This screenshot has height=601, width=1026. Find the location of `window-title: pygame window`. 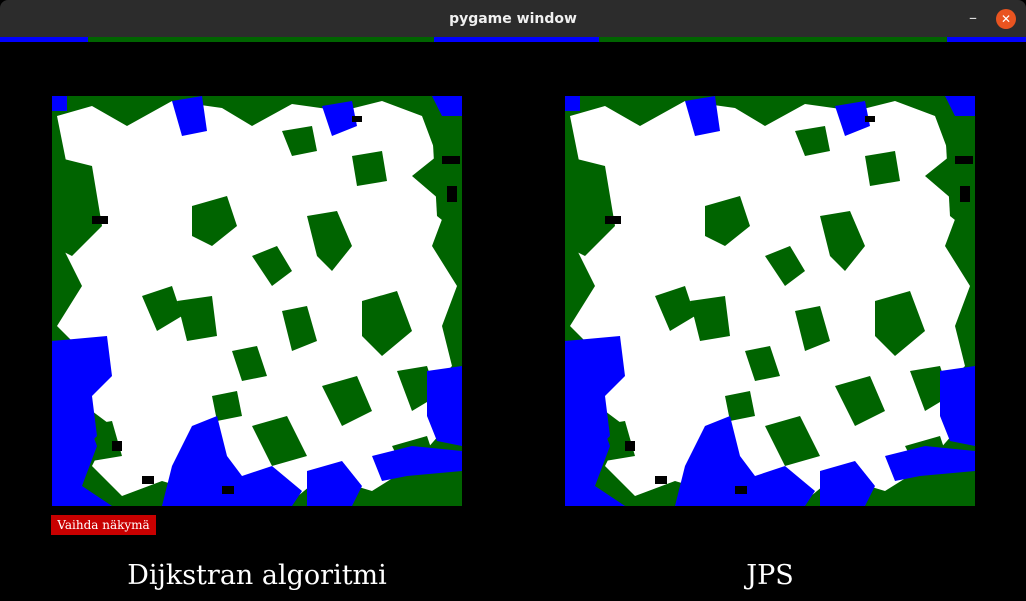

window-title: pygame window is located at coordinates (513, 19).